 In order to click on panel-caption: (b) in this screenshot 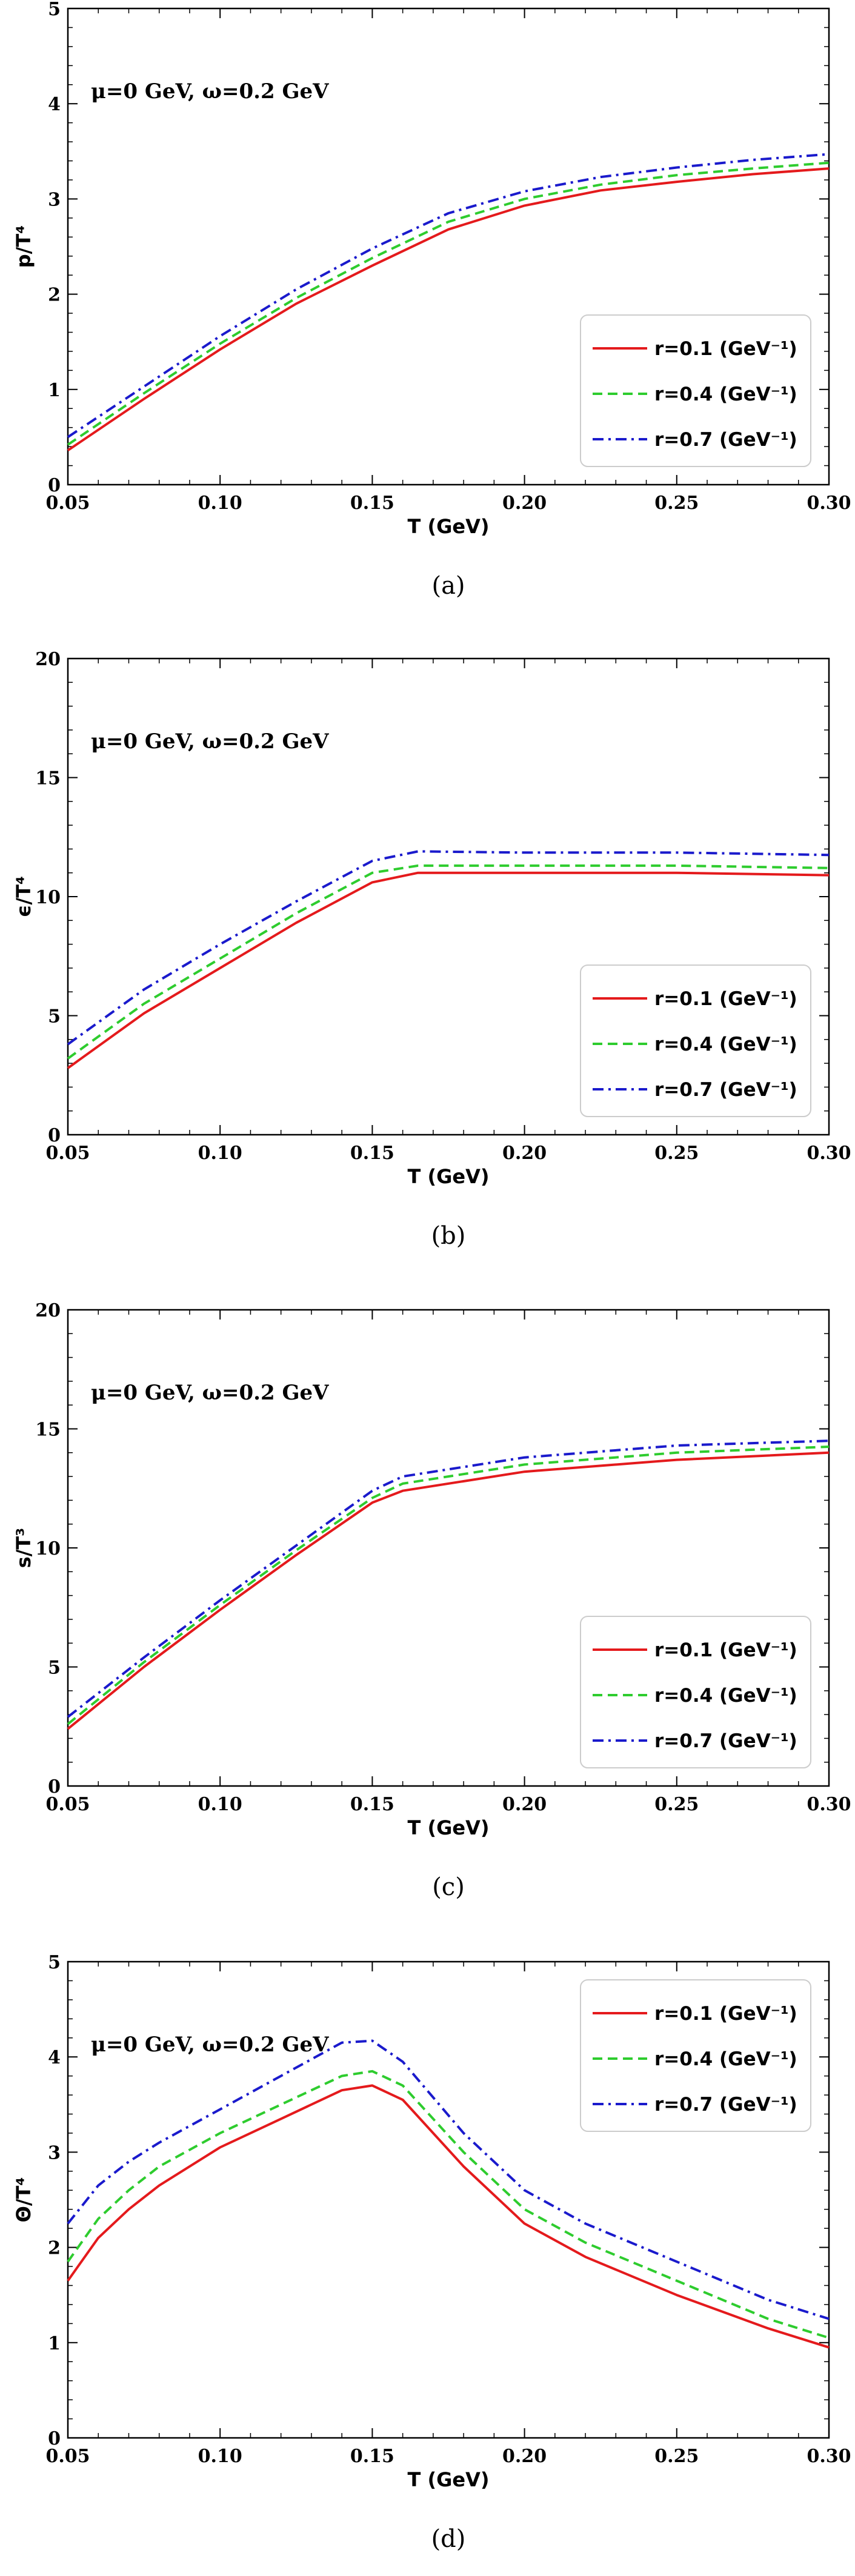, I will do `click(448, 1236)`.